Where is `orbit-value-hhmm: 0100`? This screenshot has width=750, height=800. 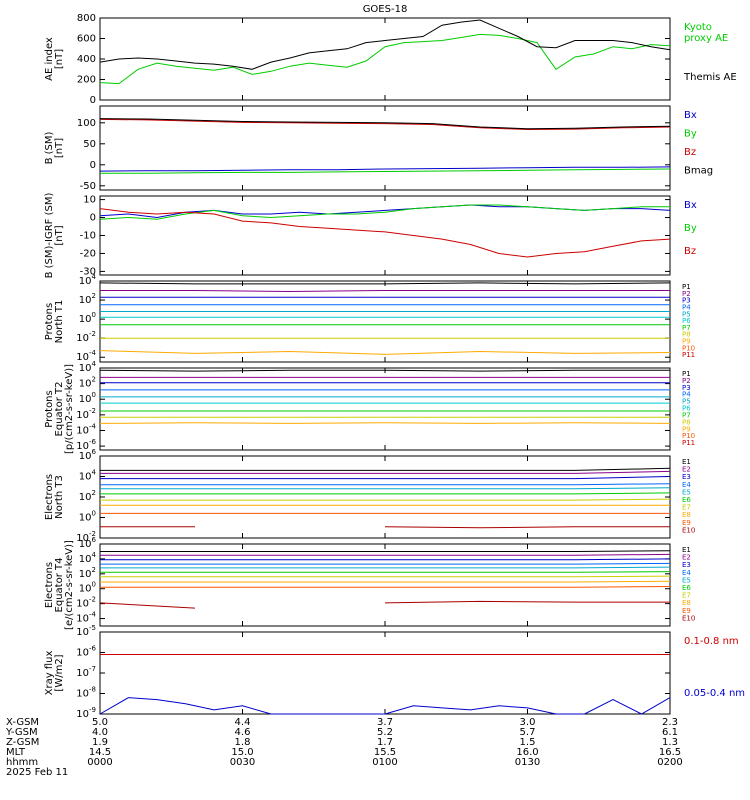
orbit-value-hhmm: 0100 is located at coordinates (384, 762).